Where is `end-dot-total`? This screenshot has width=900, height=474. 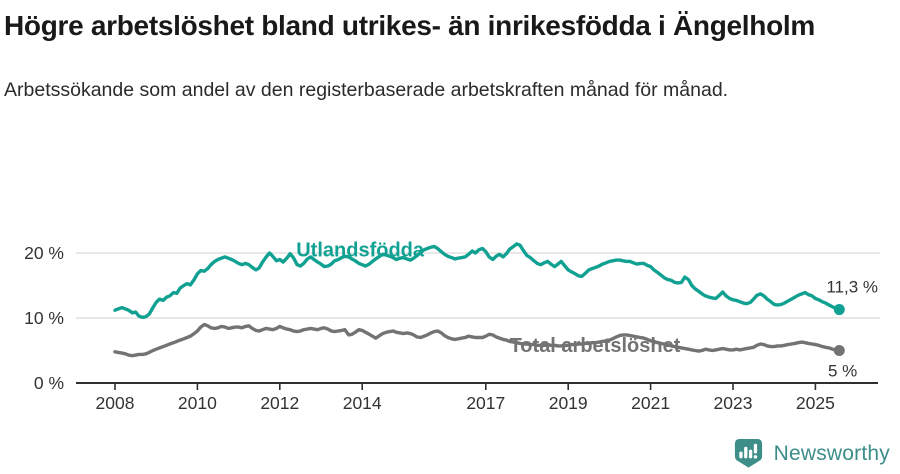 end-dot-total is located at coordinates (839, 350).